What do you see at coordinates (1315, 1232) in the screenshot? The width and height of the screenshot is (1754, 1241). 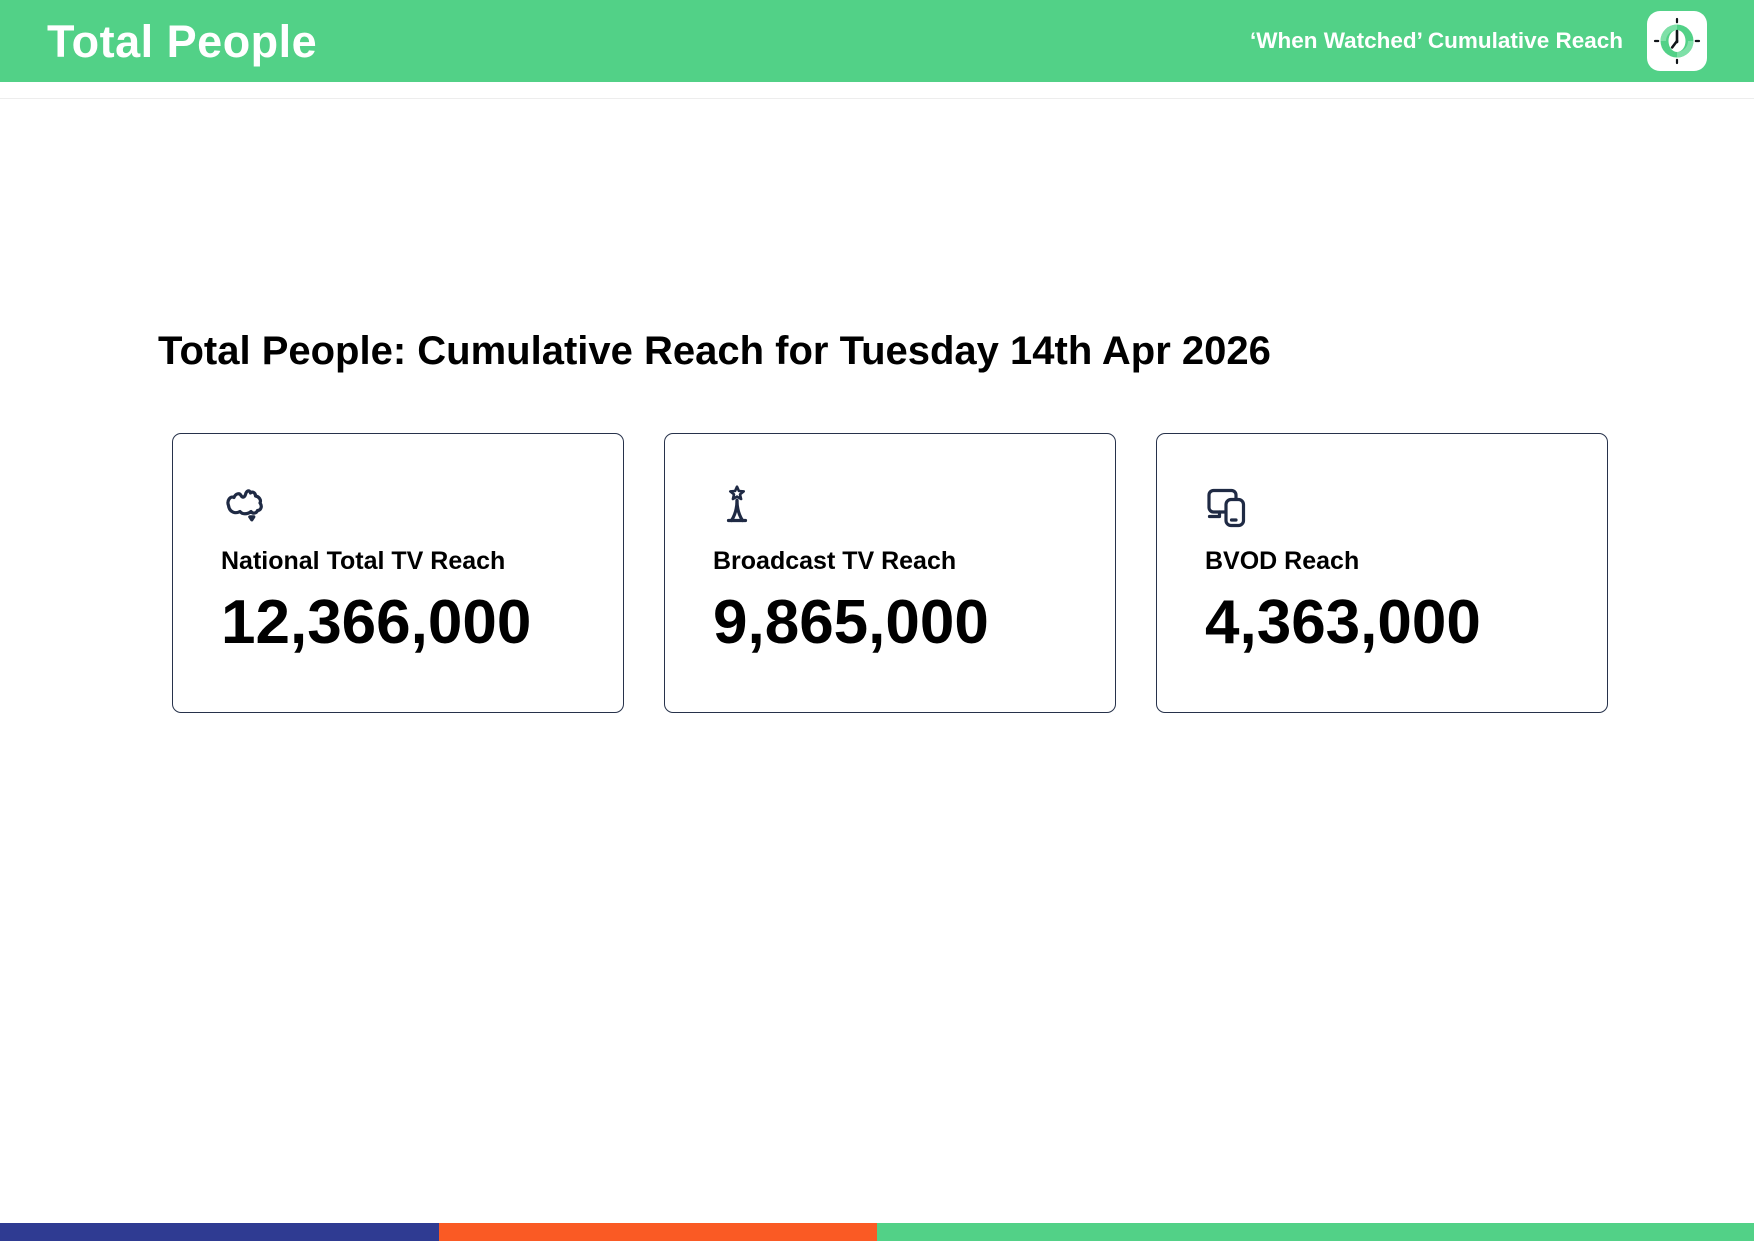 I see `footer-bar-green` at bounding box center [1315, 1232].